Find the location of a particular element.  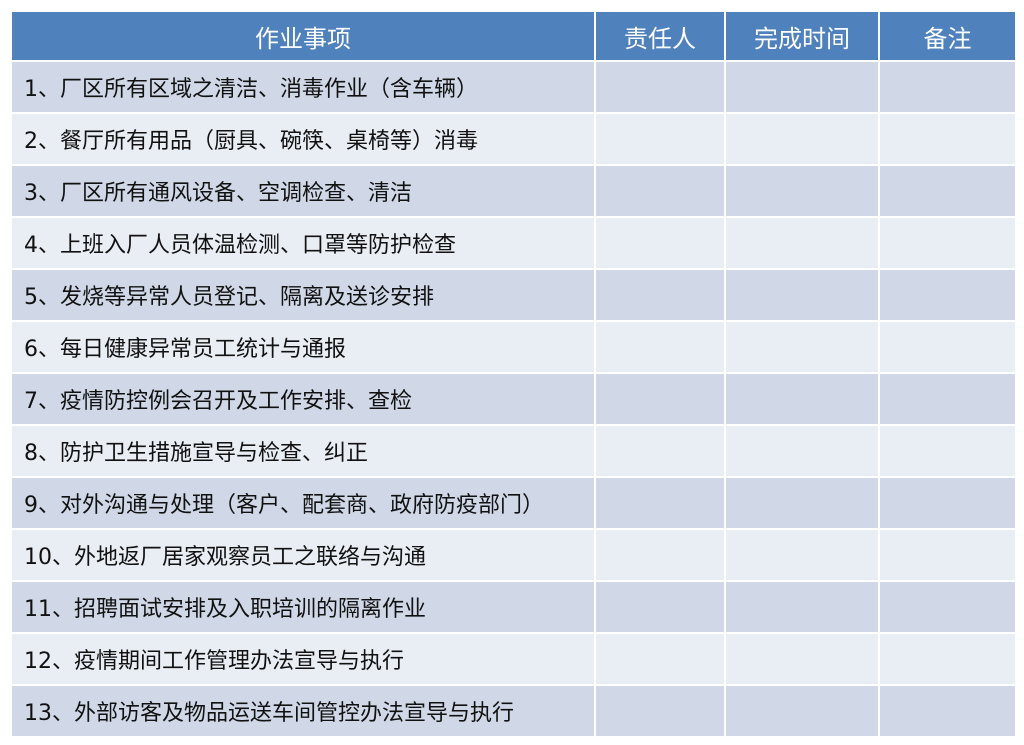

header-cell: 责任人 is located at coordinates (661, 36).